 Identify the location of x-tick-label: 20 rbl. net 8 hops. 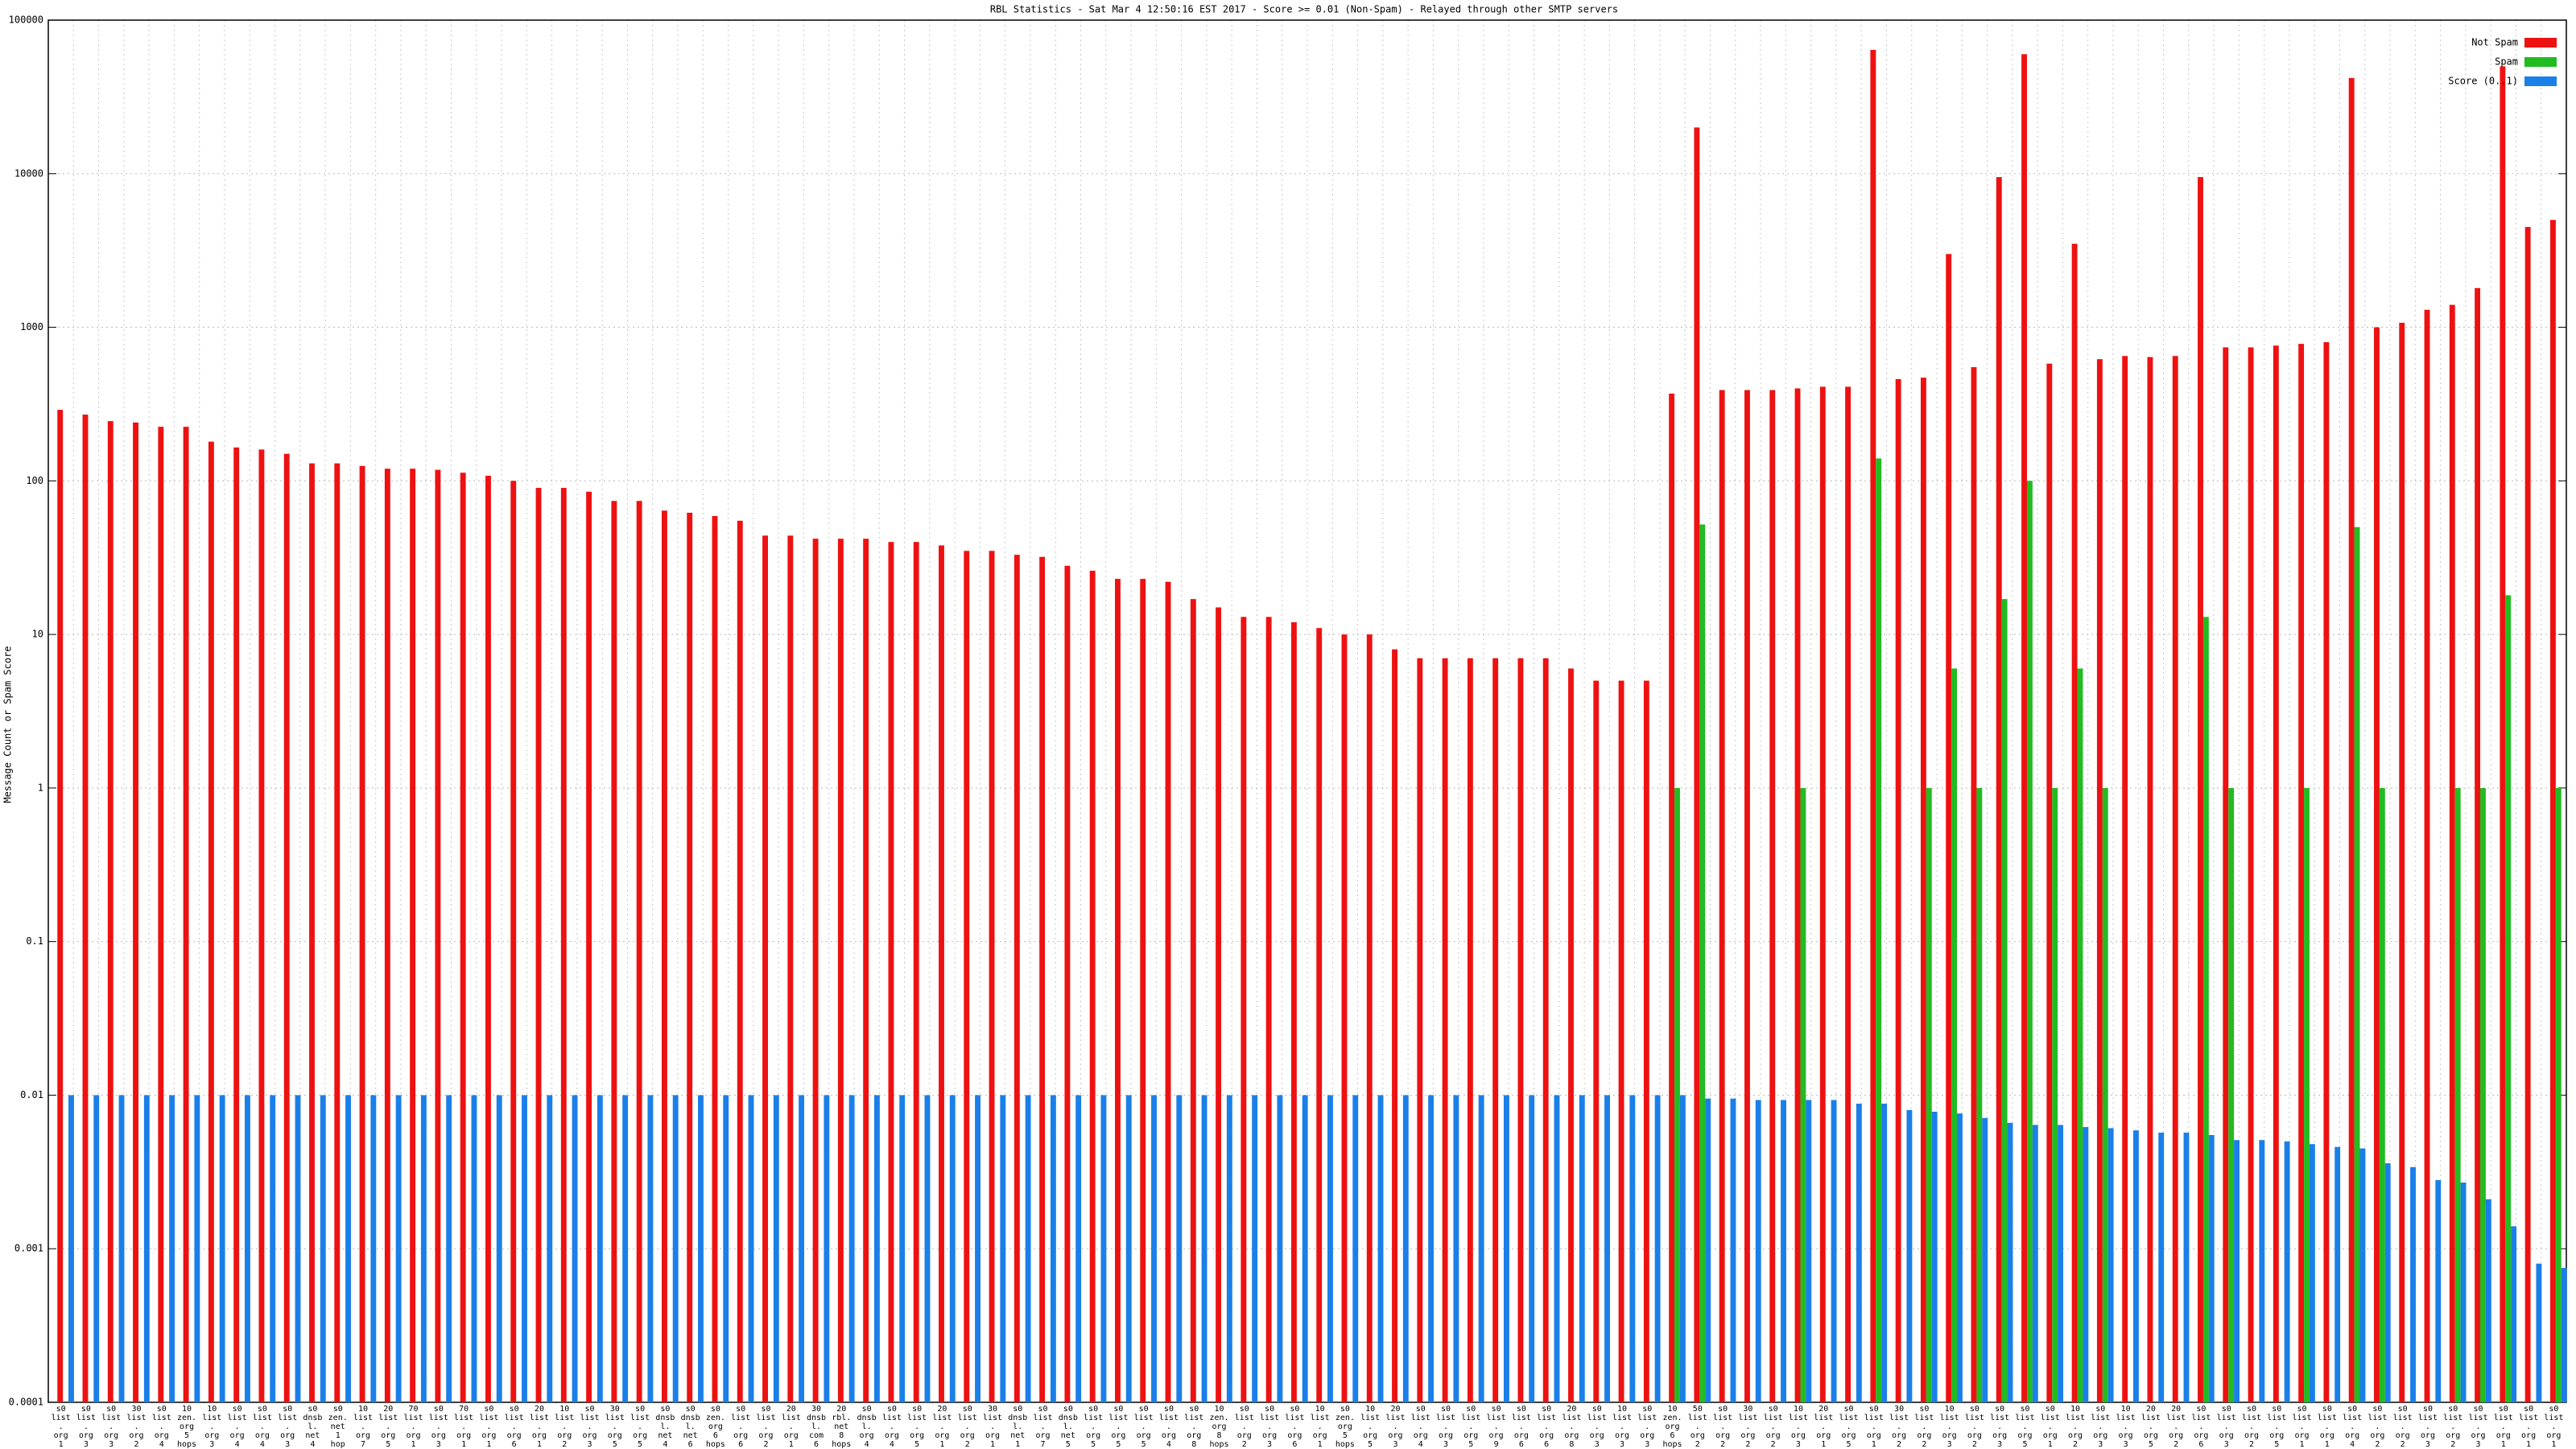
(842, 1427).